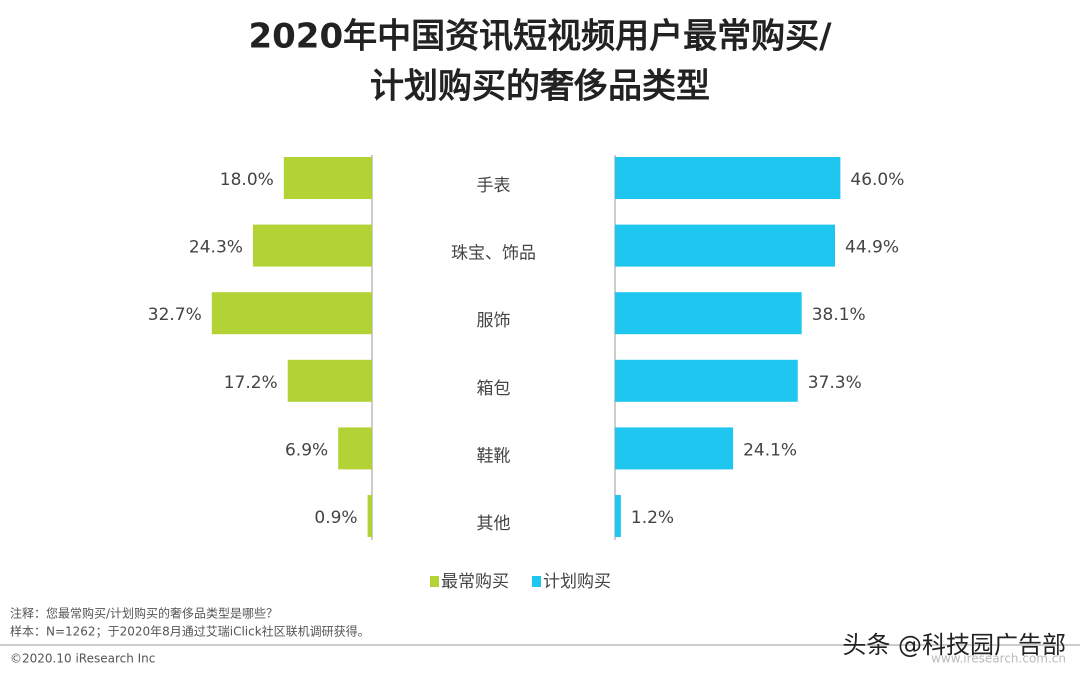  Describe the element at coordinates (494, 524) in the screenshot. I see `category-label: 其他` at that location.